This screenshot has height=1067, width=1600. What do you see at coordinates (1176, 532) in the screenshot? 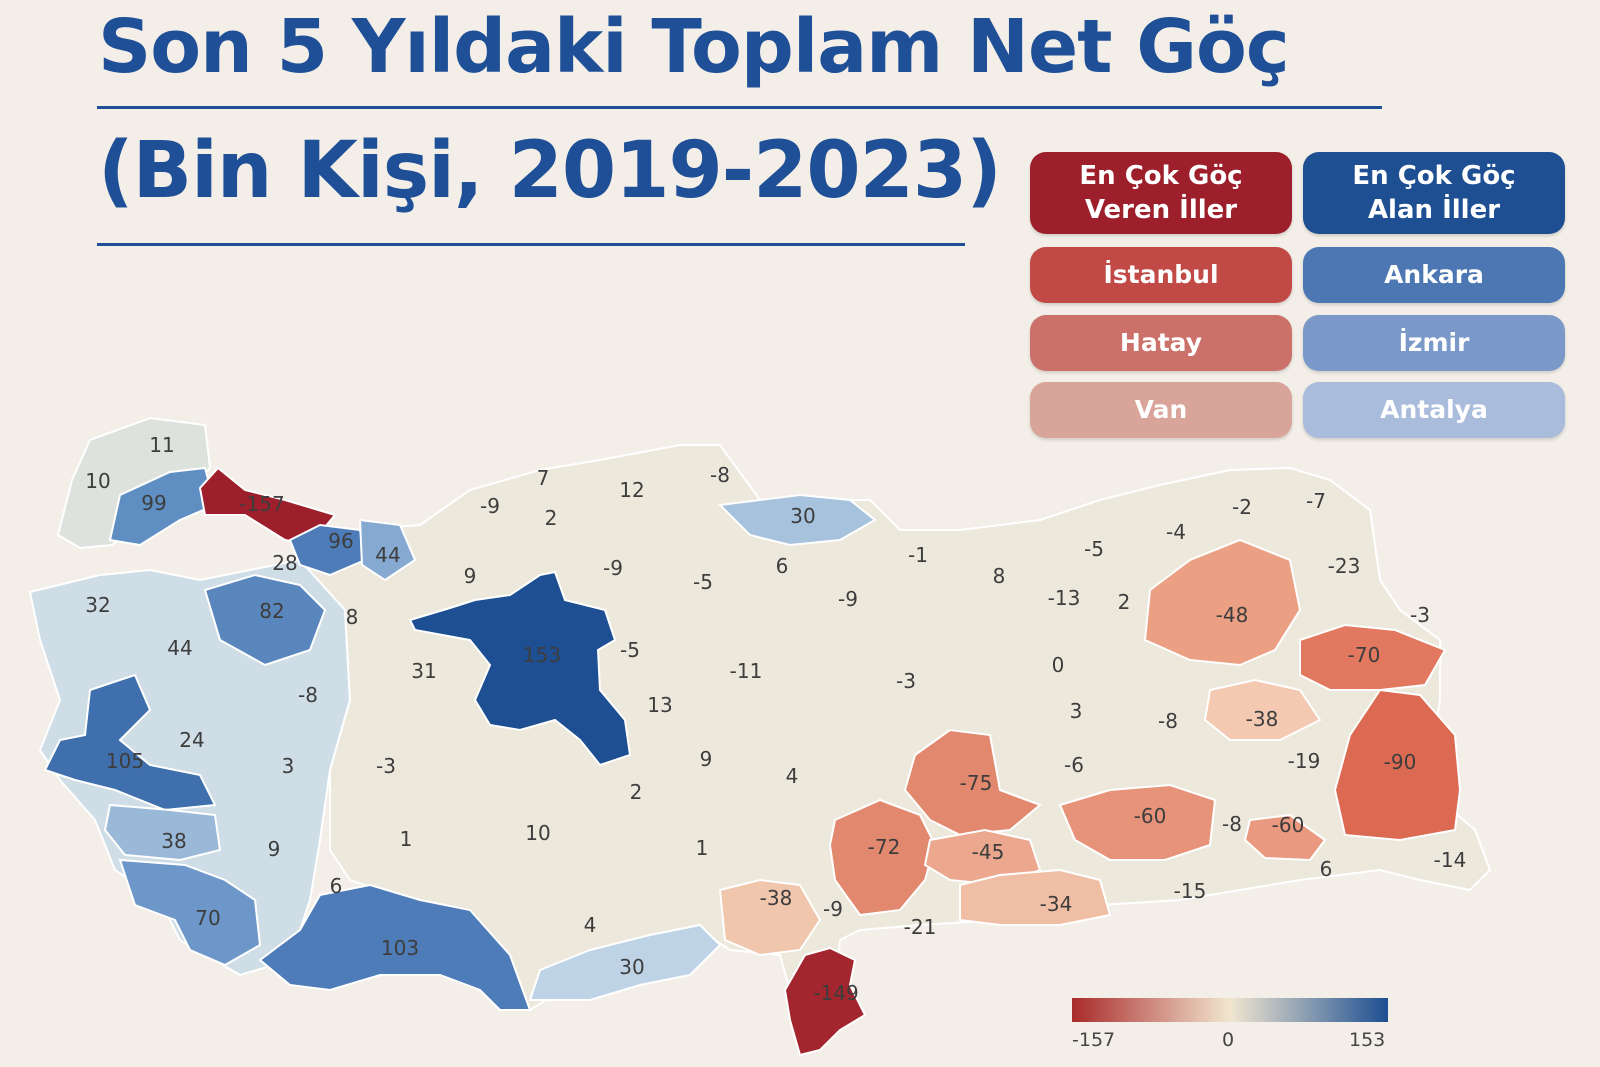
I see `province-value-label: -4` at bounding box center [1176, 532].